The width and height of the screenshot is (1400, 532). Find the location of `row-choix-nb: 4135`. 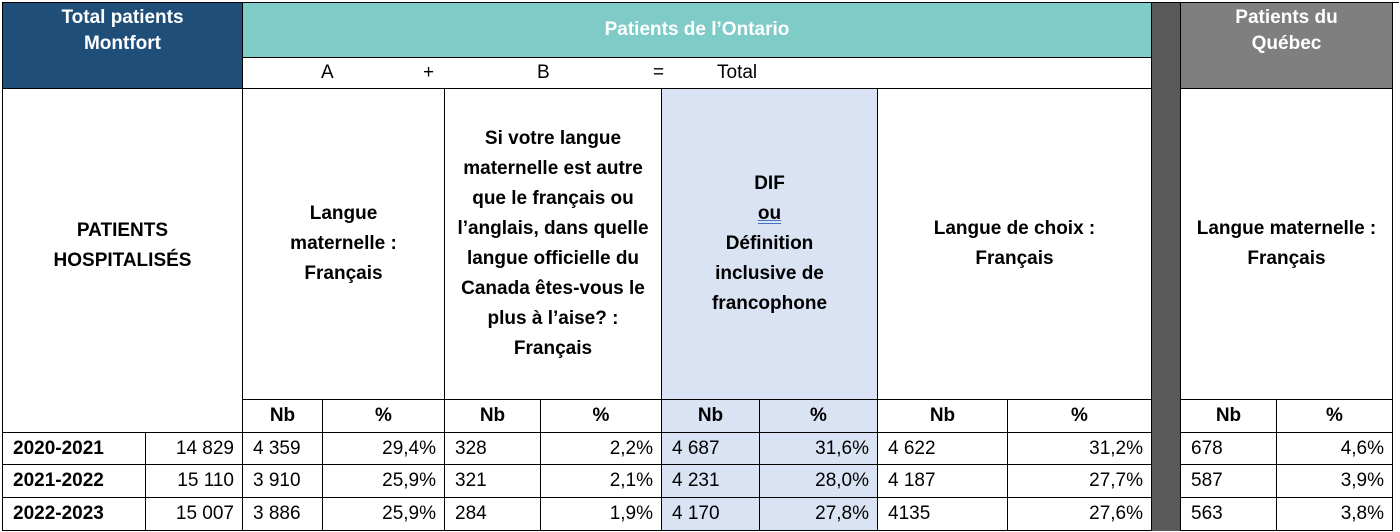

row-choix-nb: 4135 is located at coordinates (943, 514).